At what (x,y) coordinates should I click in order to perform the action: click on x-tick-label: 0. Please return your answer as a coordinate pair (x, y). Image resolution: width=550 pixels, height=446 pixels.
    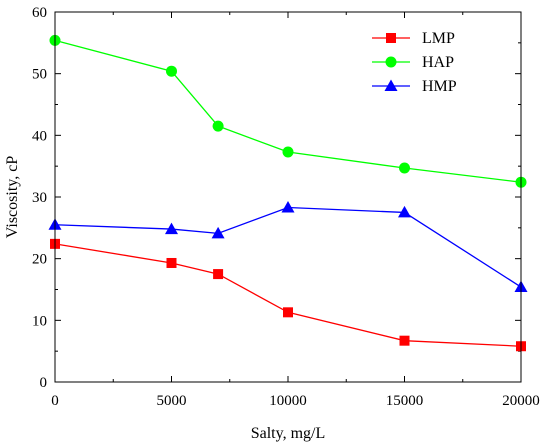
    Looking at the image, I should click on (55, 401).